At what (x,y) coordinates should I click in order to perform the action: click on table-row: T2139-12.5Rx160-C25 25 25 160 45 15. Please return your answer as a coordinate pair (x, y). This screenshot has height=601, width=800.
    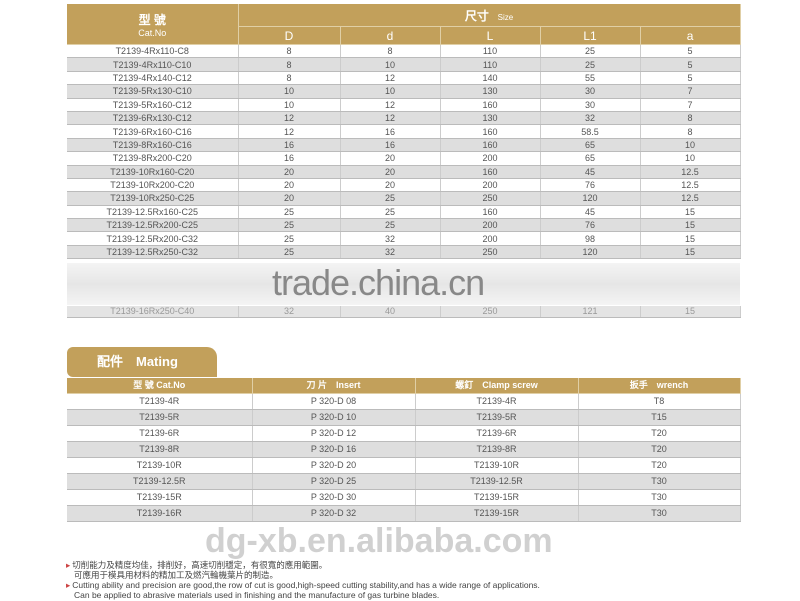
    Looking at the image, I should click on (404, 212).